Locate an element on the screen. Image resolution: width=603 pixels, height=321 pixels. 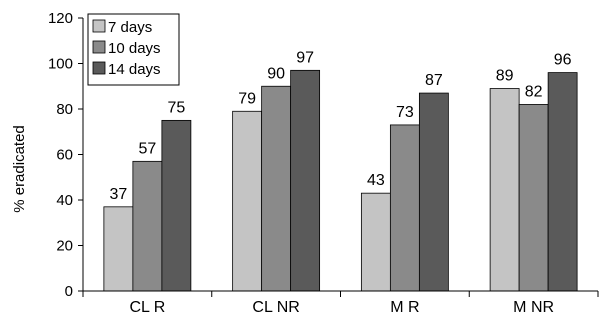
y-axis-ticks: 0 20 40 60 80 100 120 is located at coordinates (65, 155).